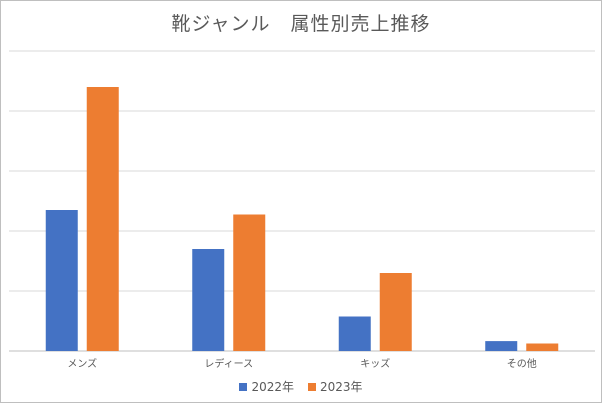 The height and width of the screenshot is (404, 602). What do you see at coordinates (272, 387) in the screenshot?
I see `legend-label: 2022年` at bounding box center [272, 387].